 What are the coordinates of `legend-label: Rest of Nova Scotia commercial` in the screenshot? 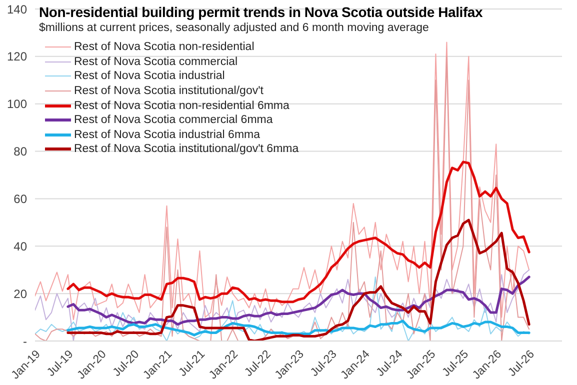 It's located at (156, 62).